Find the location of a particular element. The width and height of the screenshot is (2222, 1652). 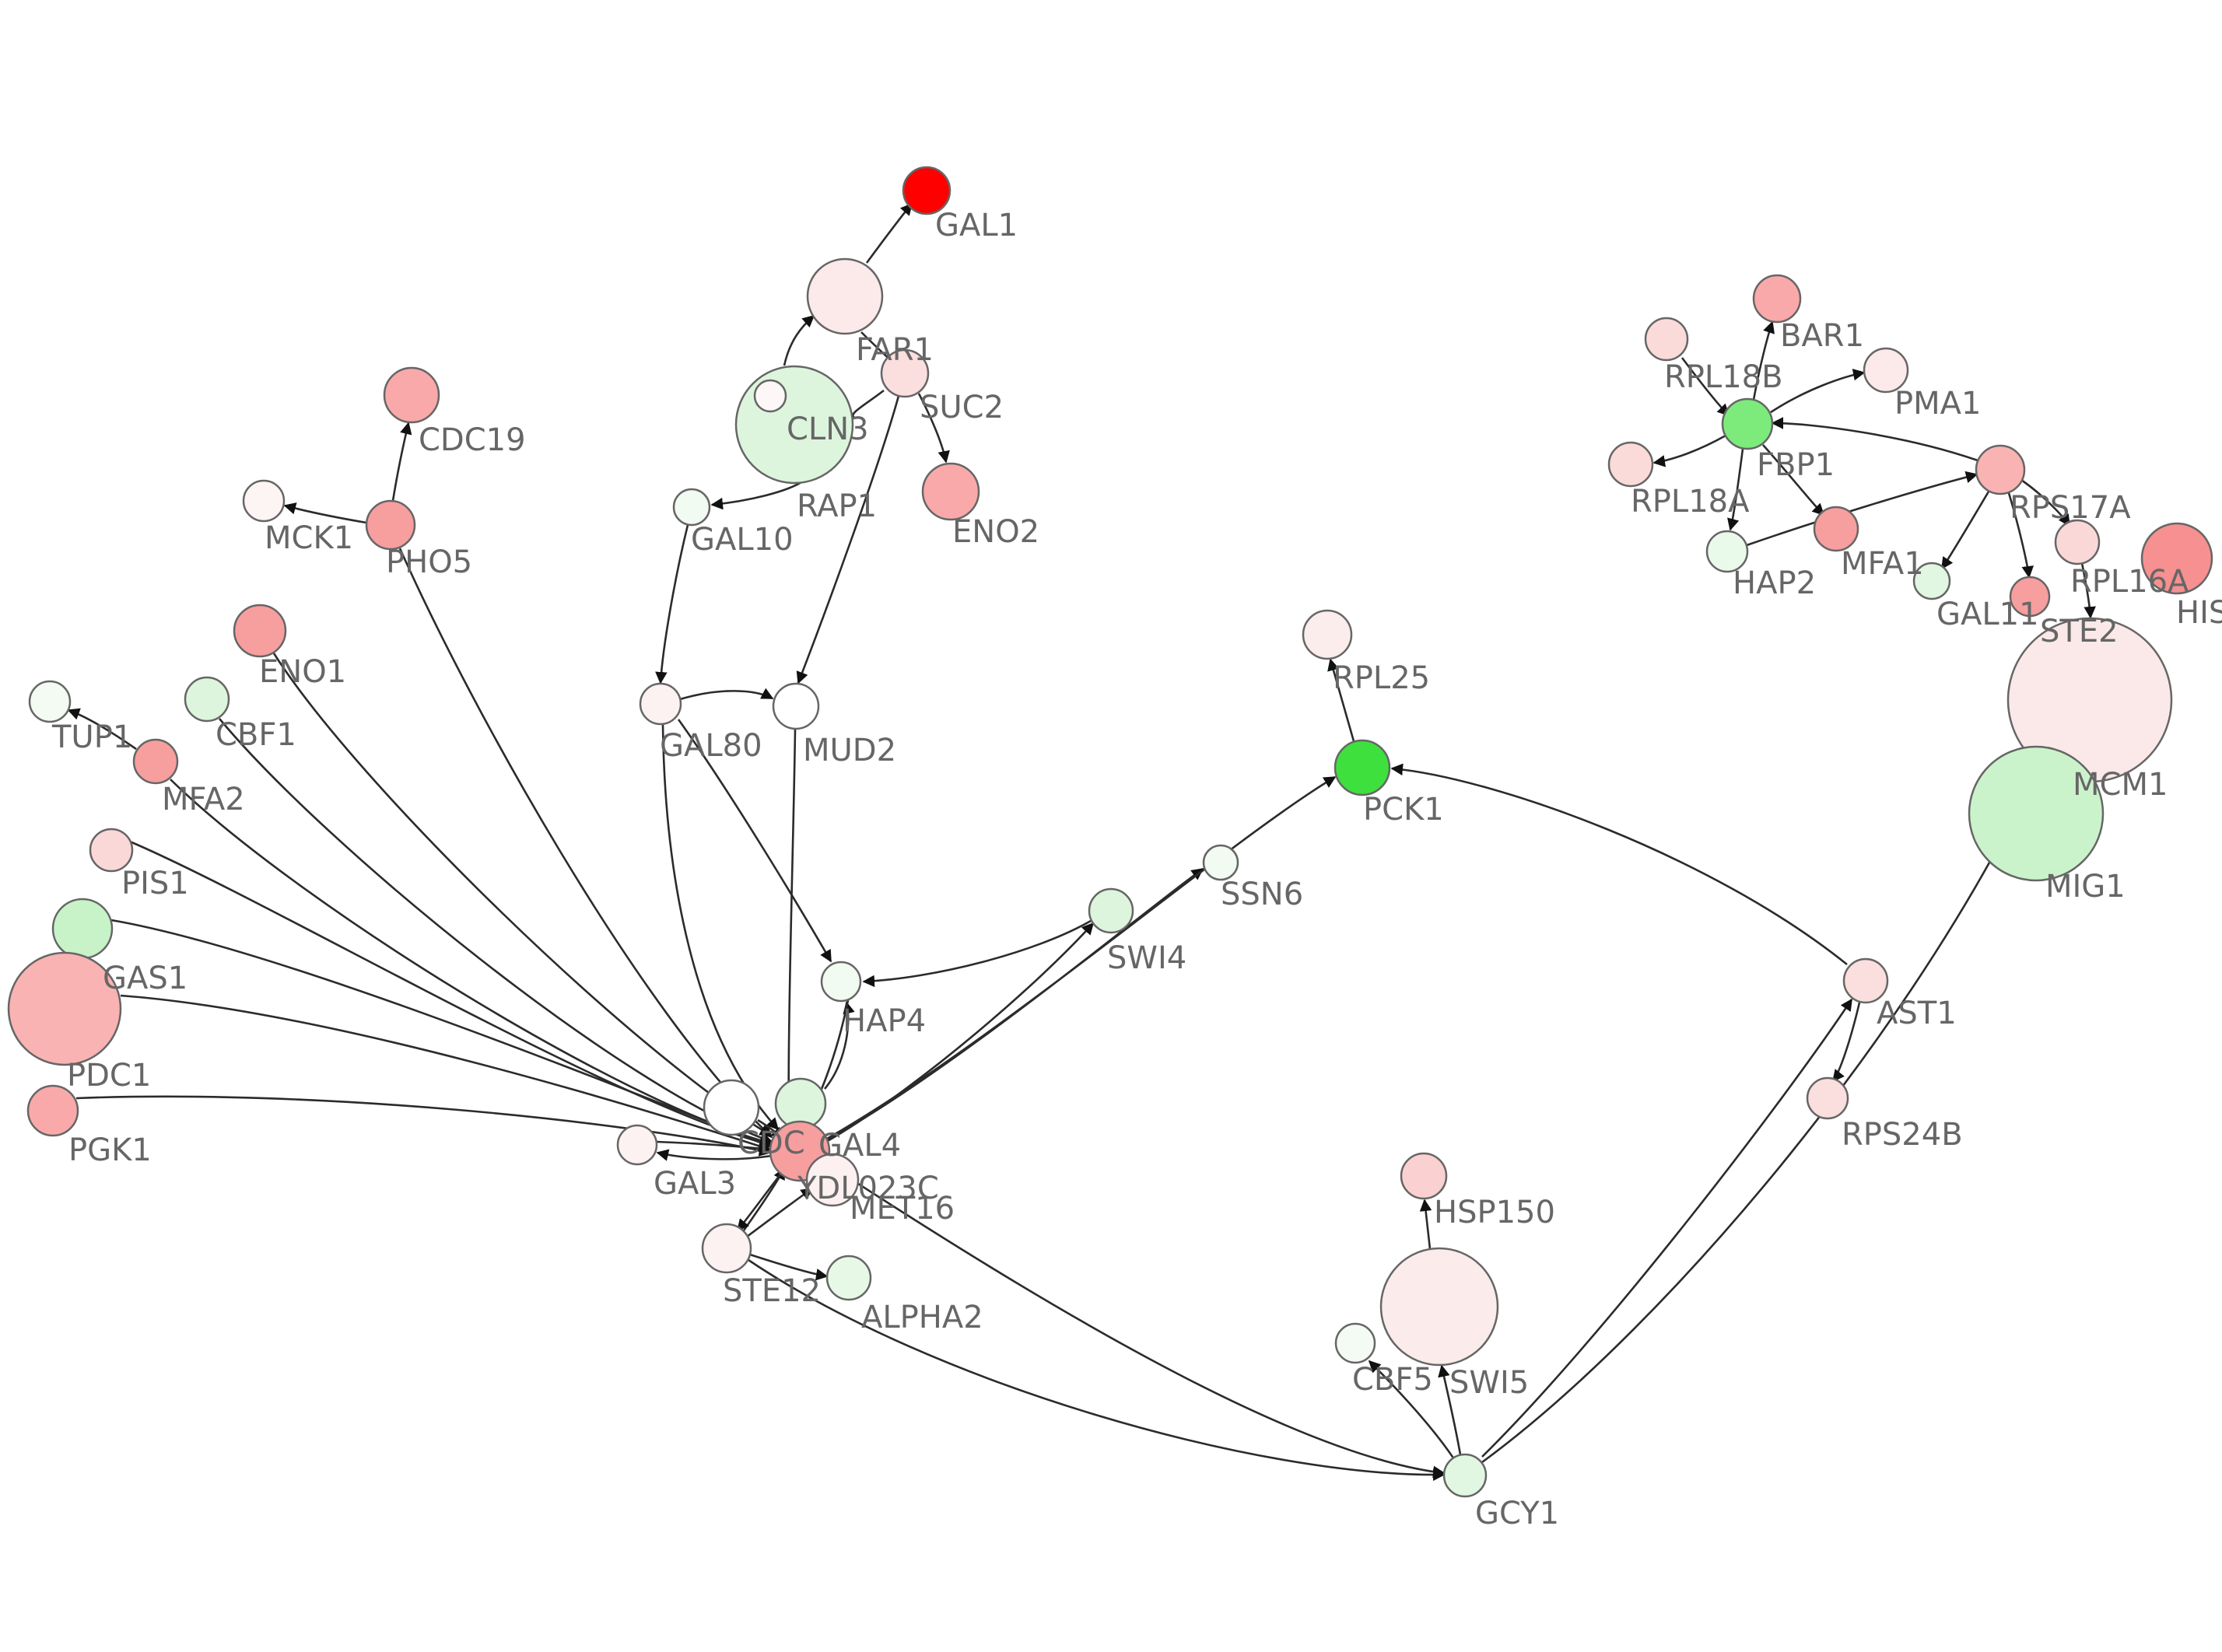

edge-cln3-to-gal10 is located at coordinates (756, 496).